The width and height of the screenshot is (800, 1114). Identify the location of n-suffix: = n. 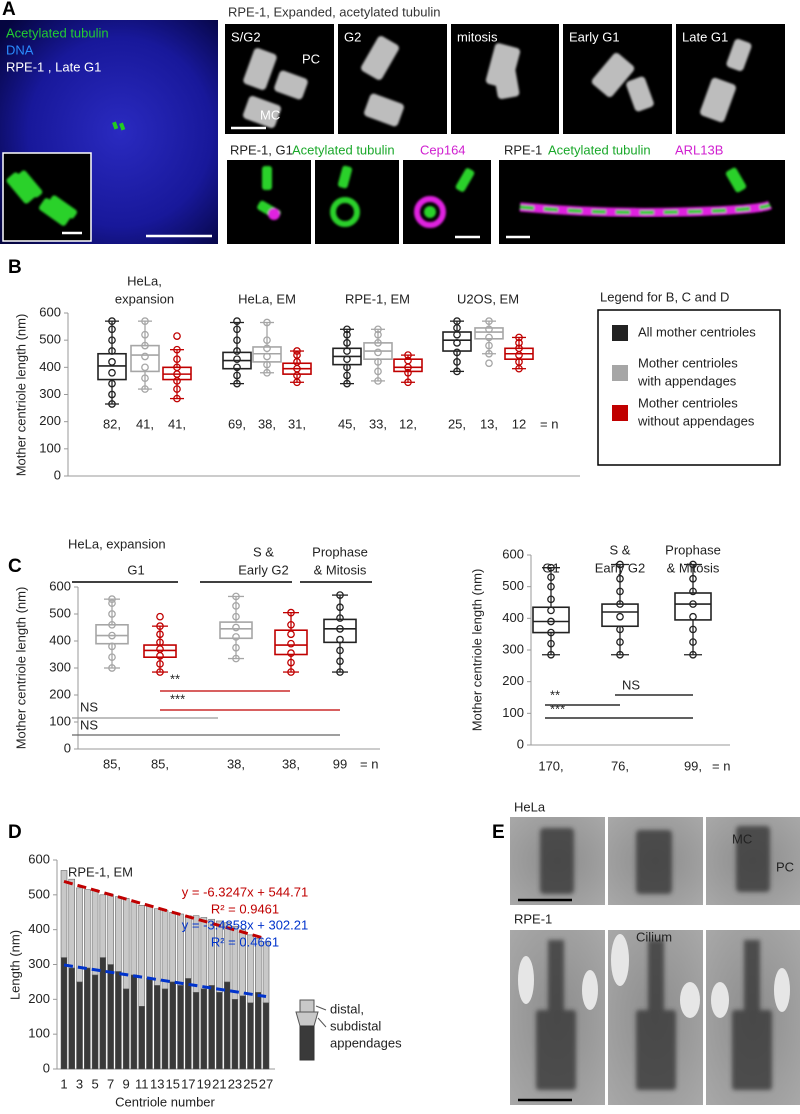
(721, 765).